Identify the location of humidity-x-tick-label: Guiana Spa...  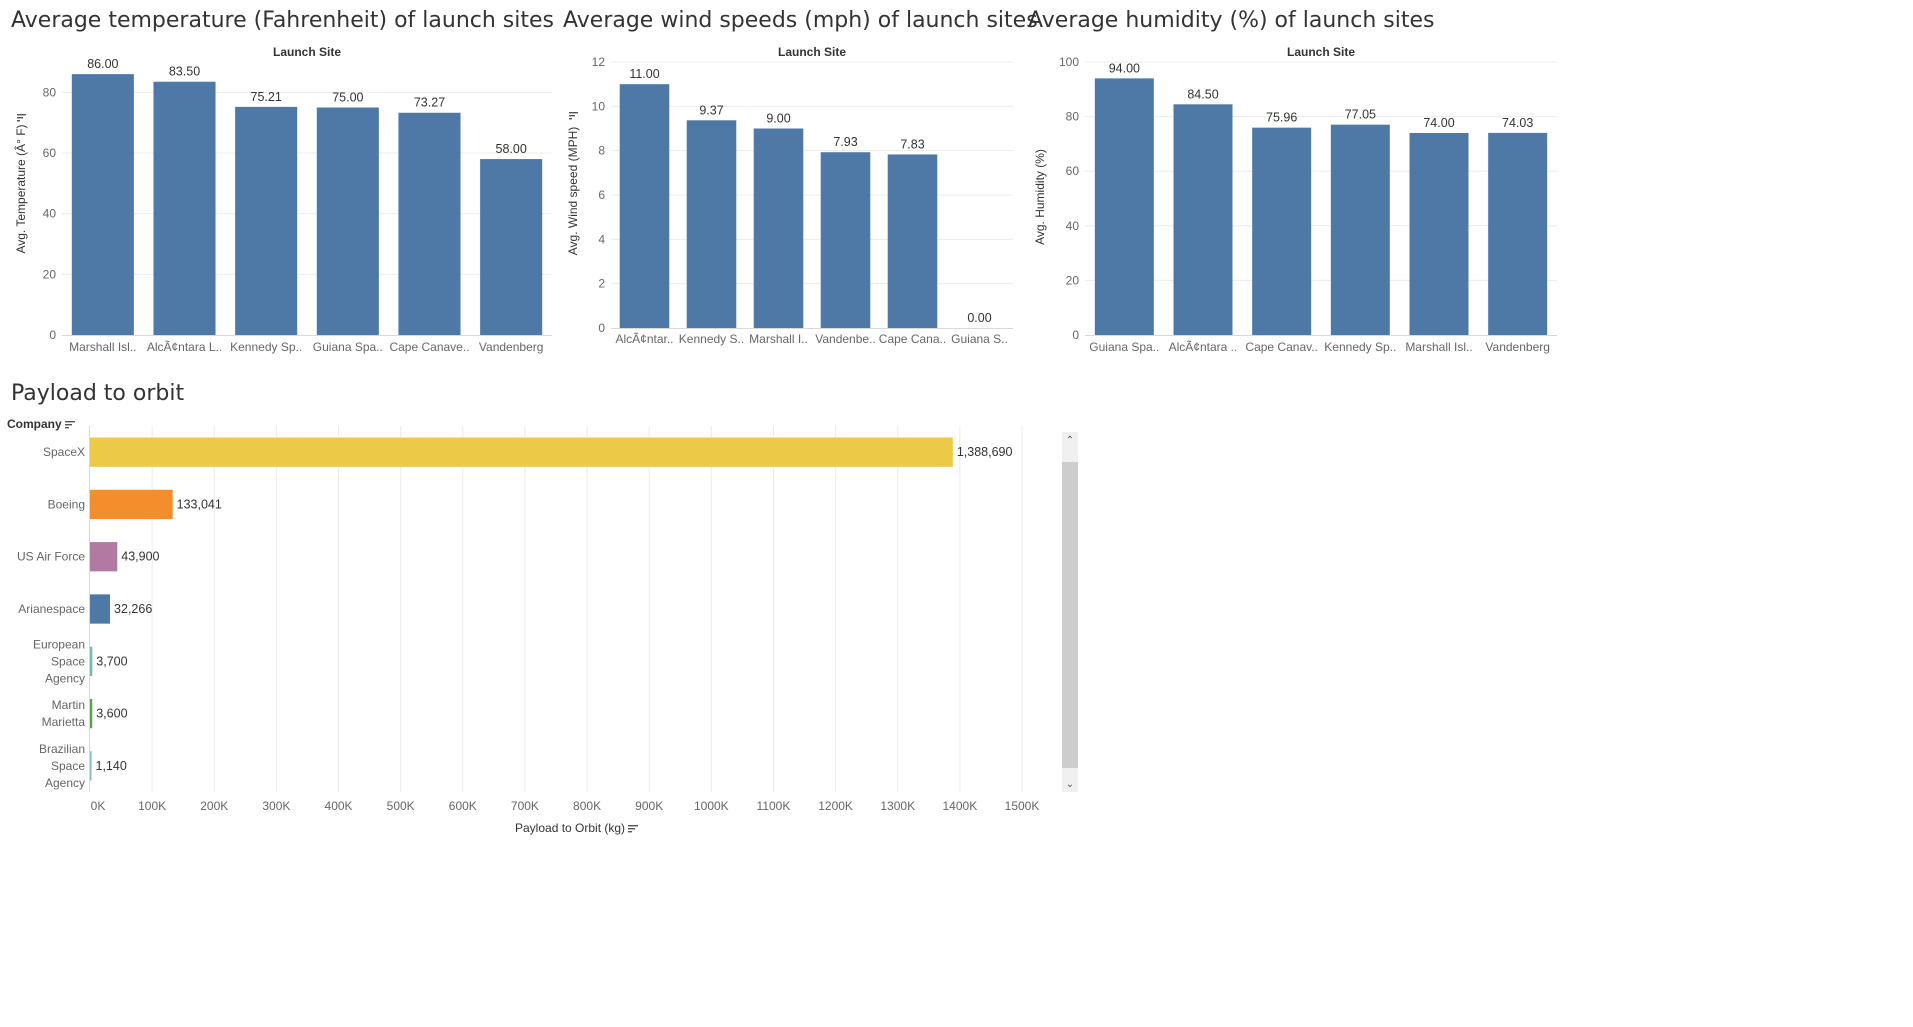
(1124, 347).